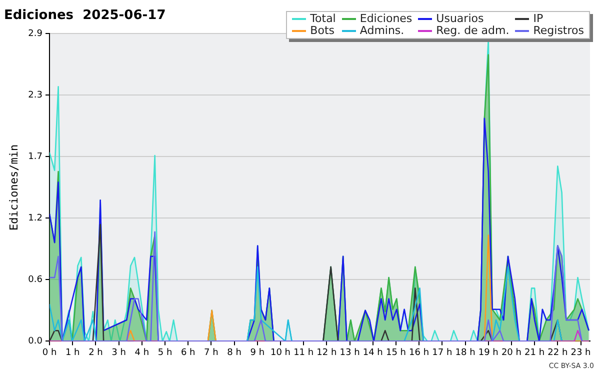 The height and width of the screenshot is (370, 600). What do you see at coordinates (35, 157) in the screenshot?
I see `y-tick-label: 1.7` at bounding box center [35, 157].